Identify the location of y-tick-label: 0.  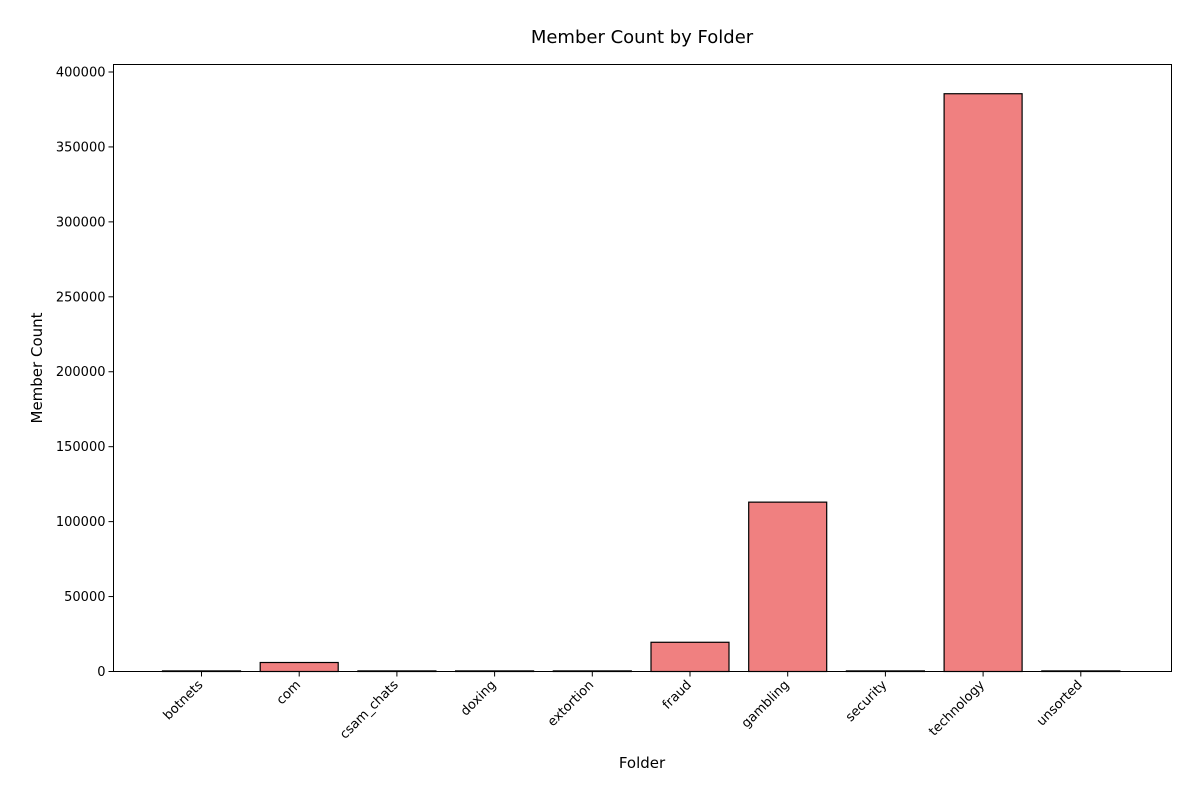
(101, 672).